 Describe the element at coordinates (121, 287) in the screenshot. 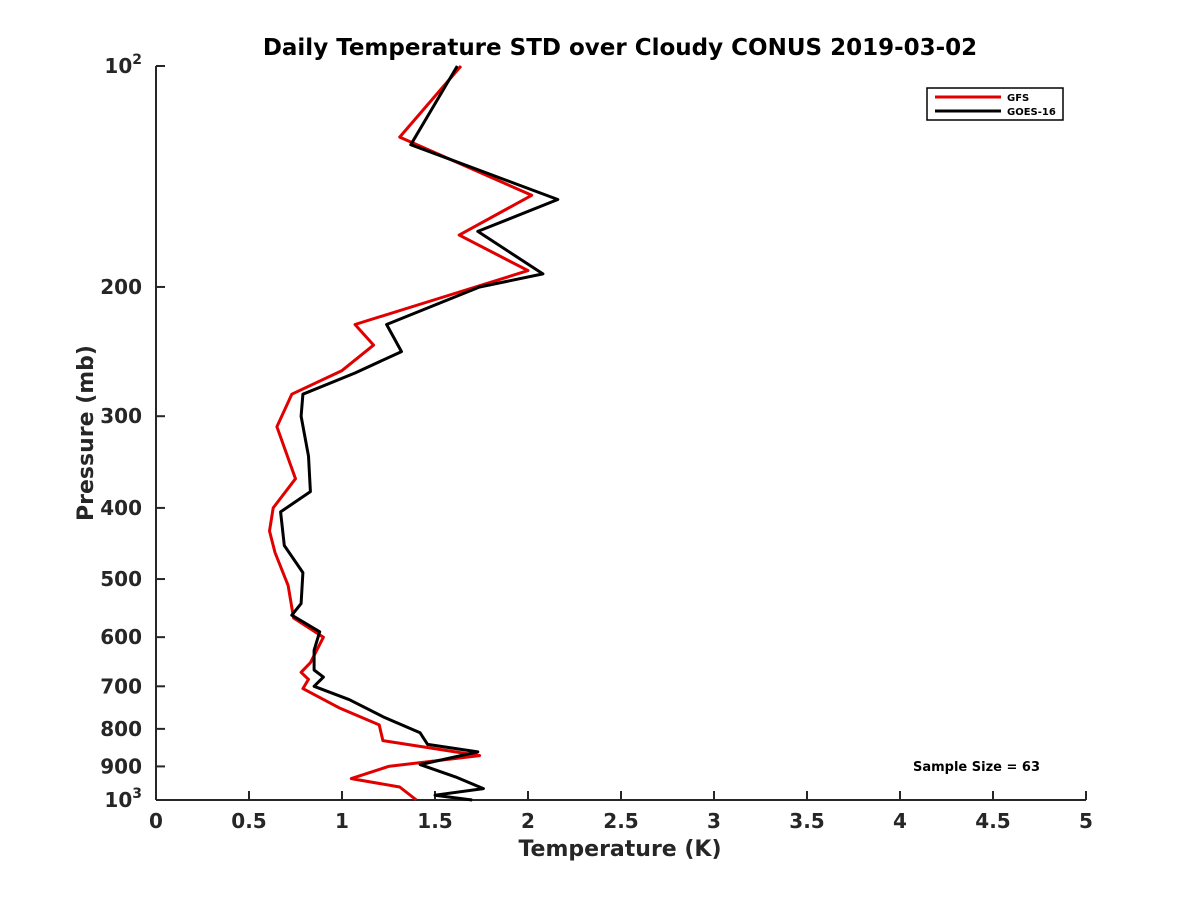

I see `y-tick-label: 200` at that location.